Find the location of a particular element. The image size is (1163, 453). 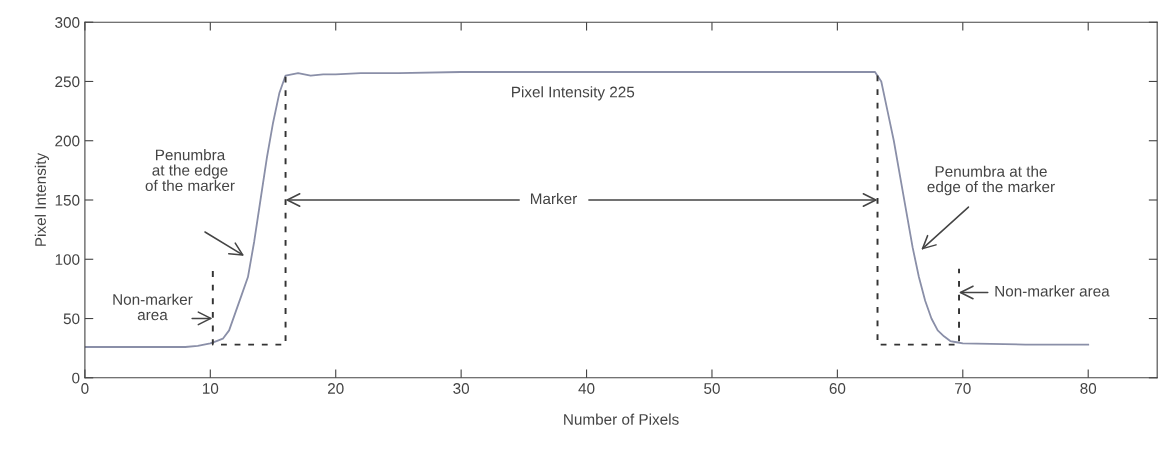

annotation: Marker is located at coordinates (553, 198).